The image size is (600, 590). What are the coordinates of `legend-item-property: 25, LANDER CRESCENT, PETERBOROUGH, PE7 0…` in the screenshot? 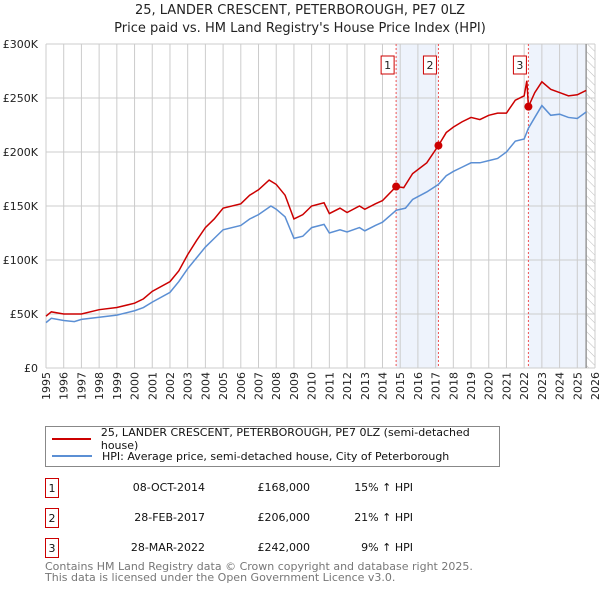 It's located at (275, 439).